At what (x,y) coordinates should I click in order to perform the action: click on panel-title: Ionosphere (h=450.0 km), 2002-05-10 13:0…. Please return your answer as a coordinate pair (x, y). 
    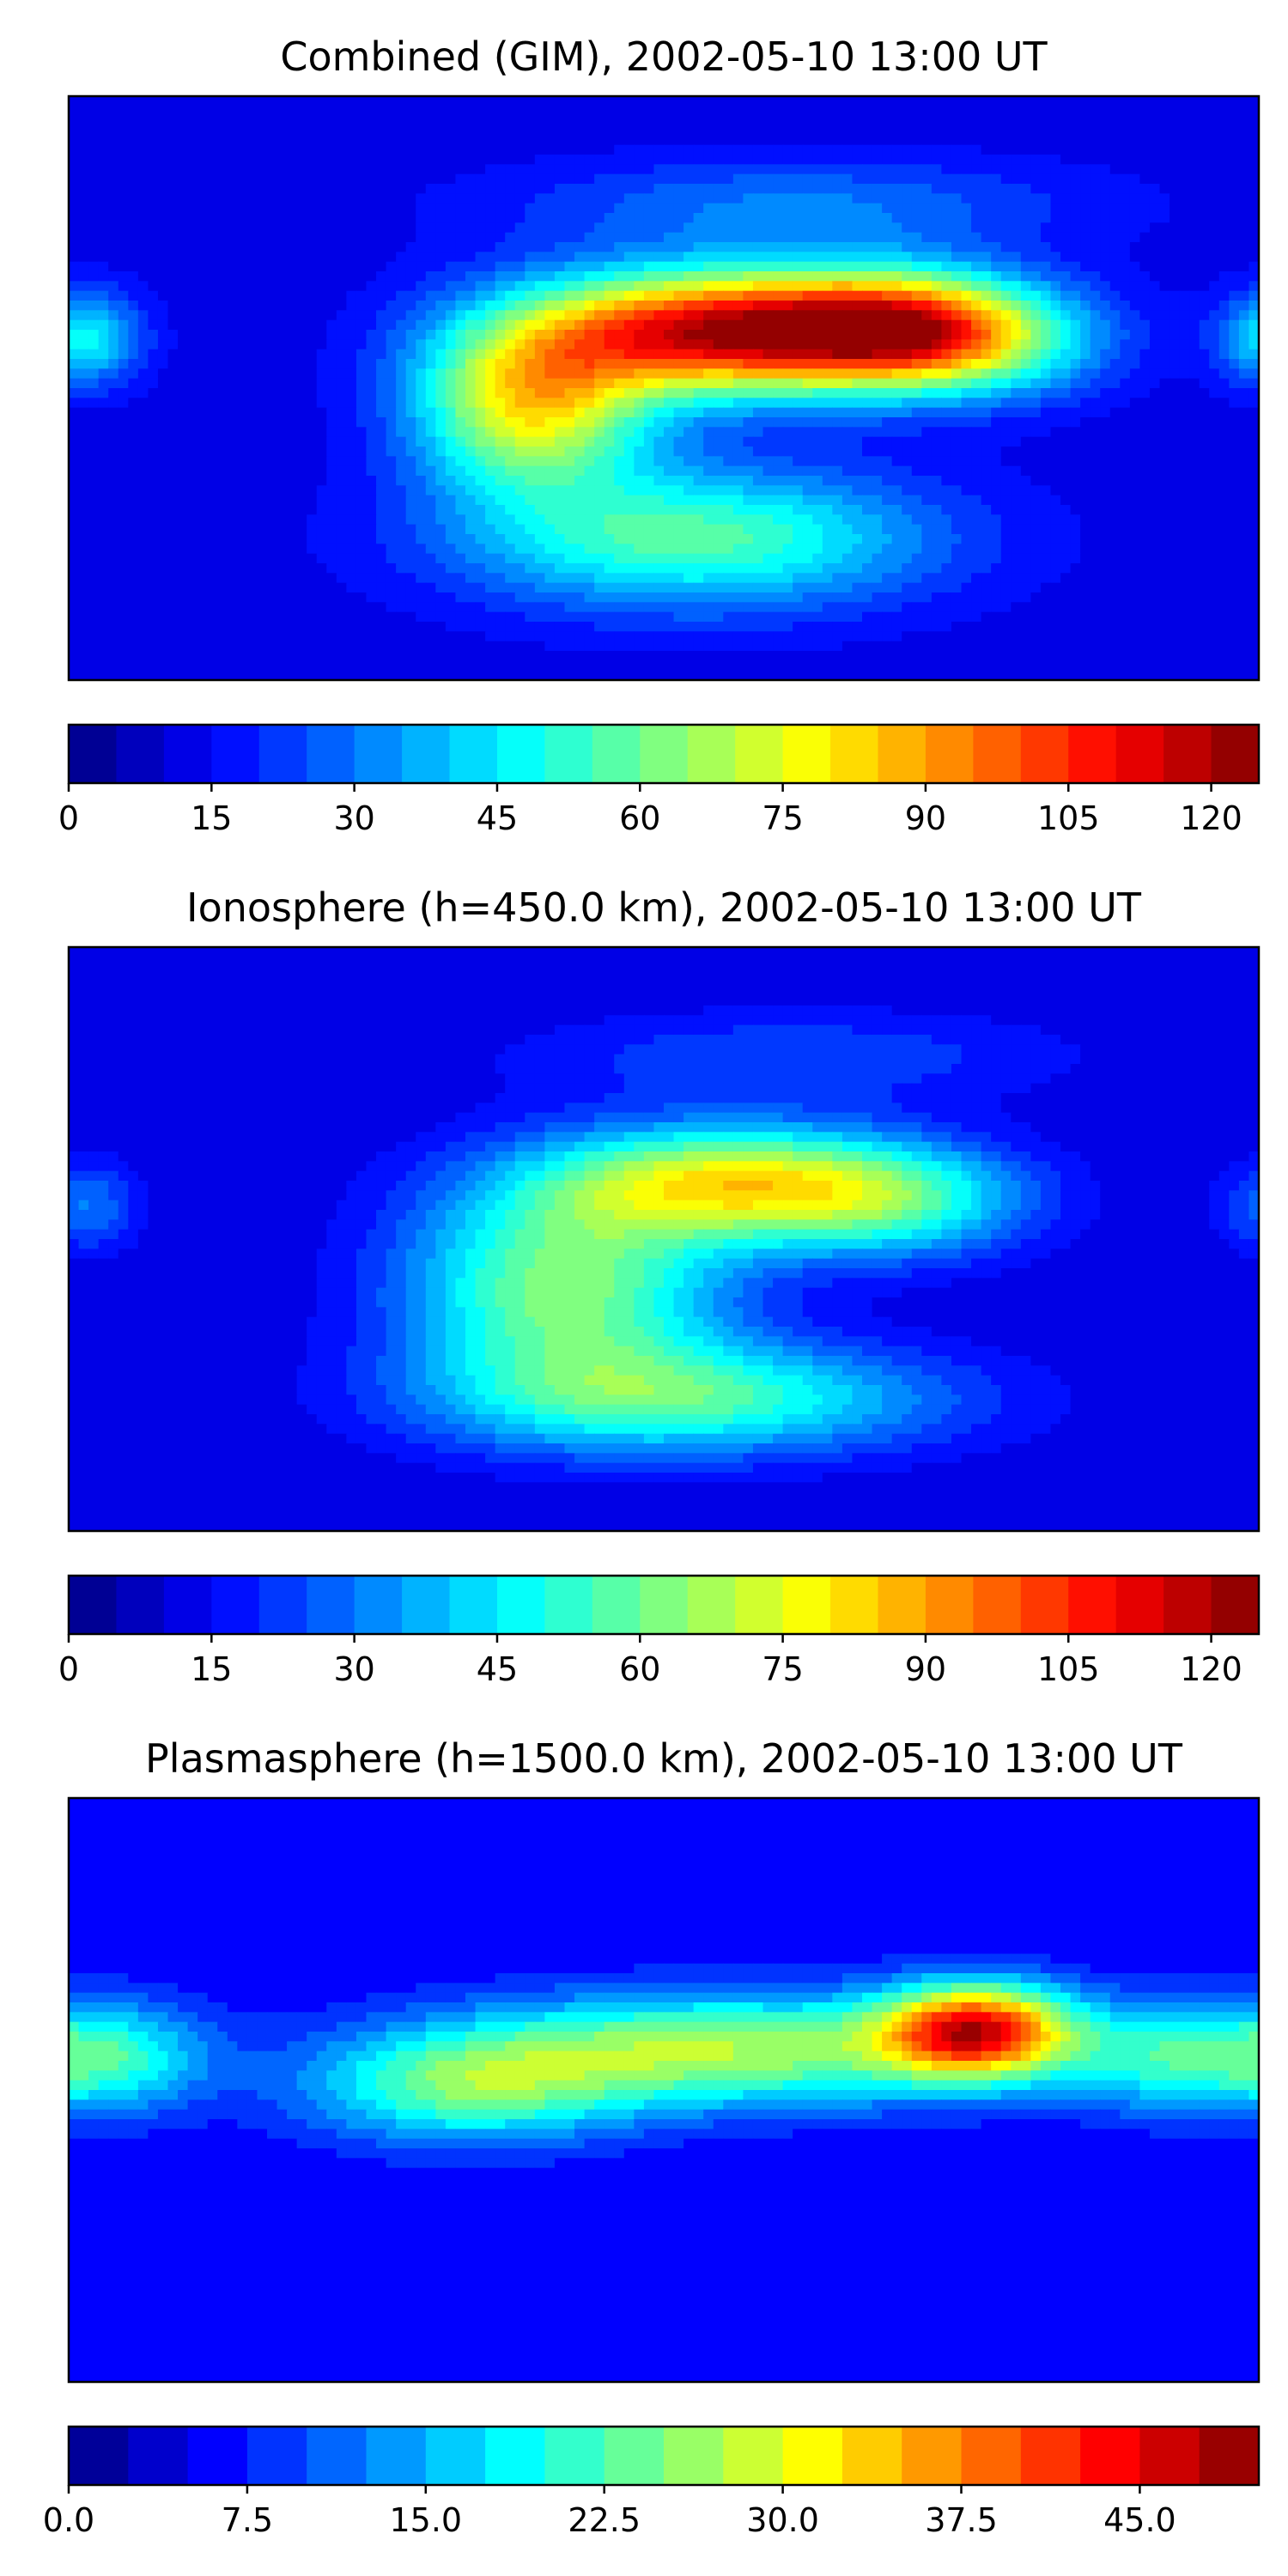
    Looking at the image, I should click on (664, 907).